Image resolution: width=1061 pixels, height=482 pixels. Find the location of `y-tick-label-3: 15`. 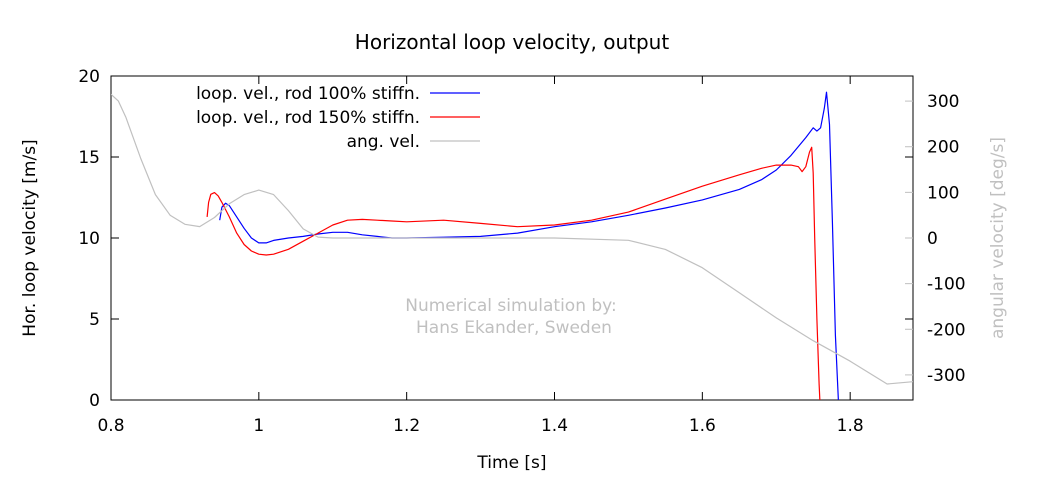

y-tick-label-3: 15 is located at coordinates (89, 158).